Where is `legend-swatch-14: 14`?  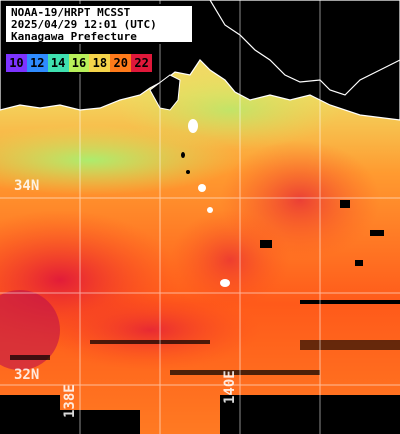
legend-swatch-14: 14 is located at coordinates (58, 63).